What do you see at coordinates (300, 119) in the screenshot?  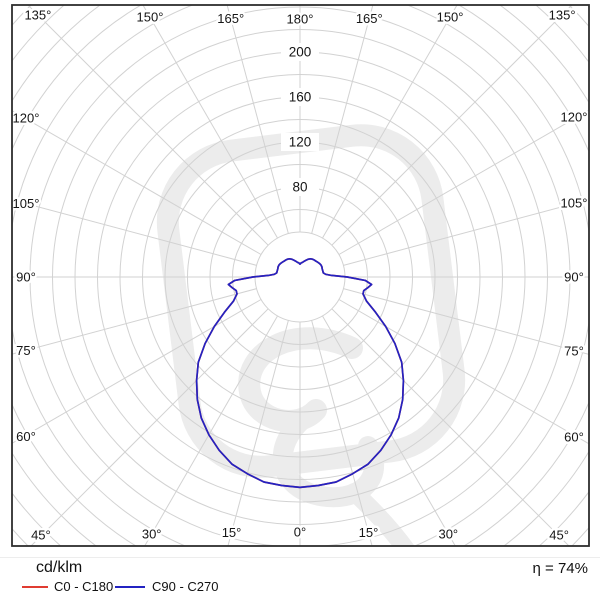 I see `ring-value-labels: 80 120 160 200` at bounding box center [300, 119].